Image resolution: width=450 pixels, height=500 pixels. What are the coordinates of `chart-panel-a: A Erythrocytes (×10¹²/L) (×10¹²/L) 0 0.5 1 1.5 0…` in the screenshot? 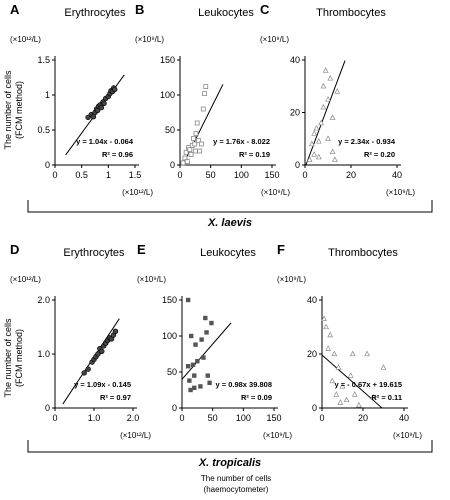 It's located at (81, 99).